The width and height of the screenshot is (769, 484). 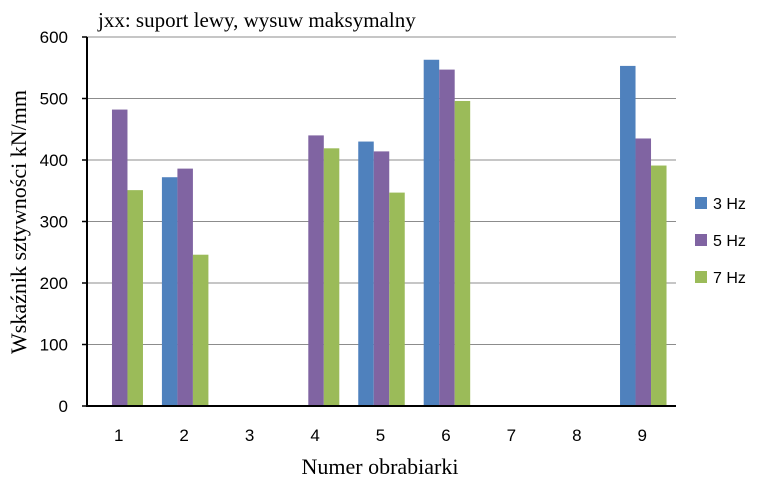 What do you see at coordinates (63, 406) in the screenshot?
I see `y-tick-label: 0` at bounding box center [63, 406].